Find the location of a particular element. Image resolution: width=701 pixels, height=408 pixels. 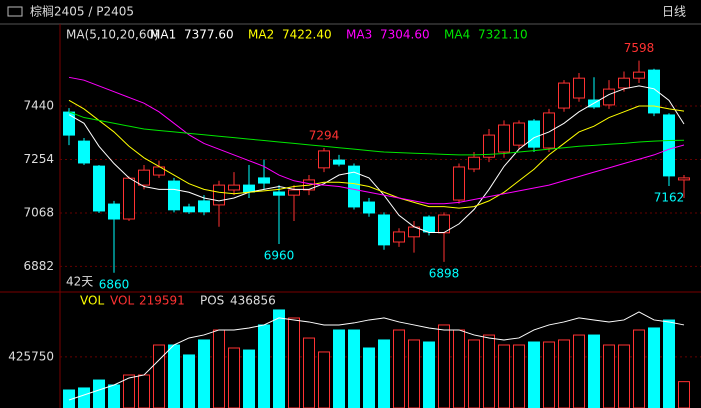

price-label: 6860 is located at coordinates (114, 284).